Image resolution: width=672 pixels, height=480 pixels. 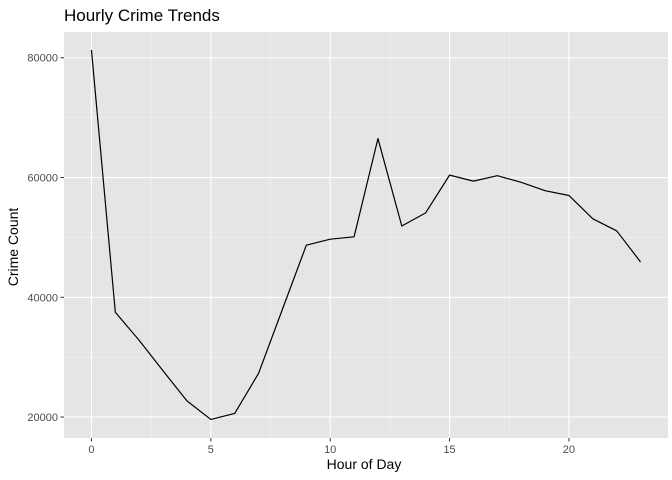 I want to click on x-tick-label: 10, so click(x=330, y=450).